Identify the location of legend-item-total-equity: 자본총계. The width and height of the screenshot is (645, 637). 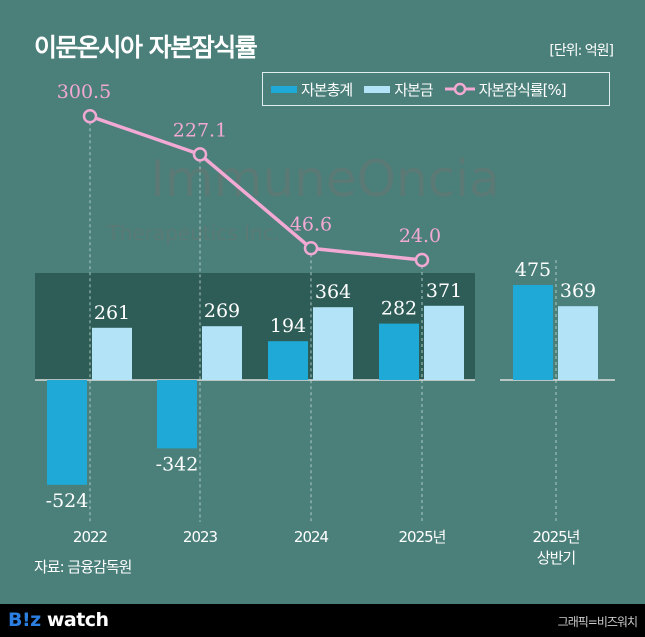
(312, 89).